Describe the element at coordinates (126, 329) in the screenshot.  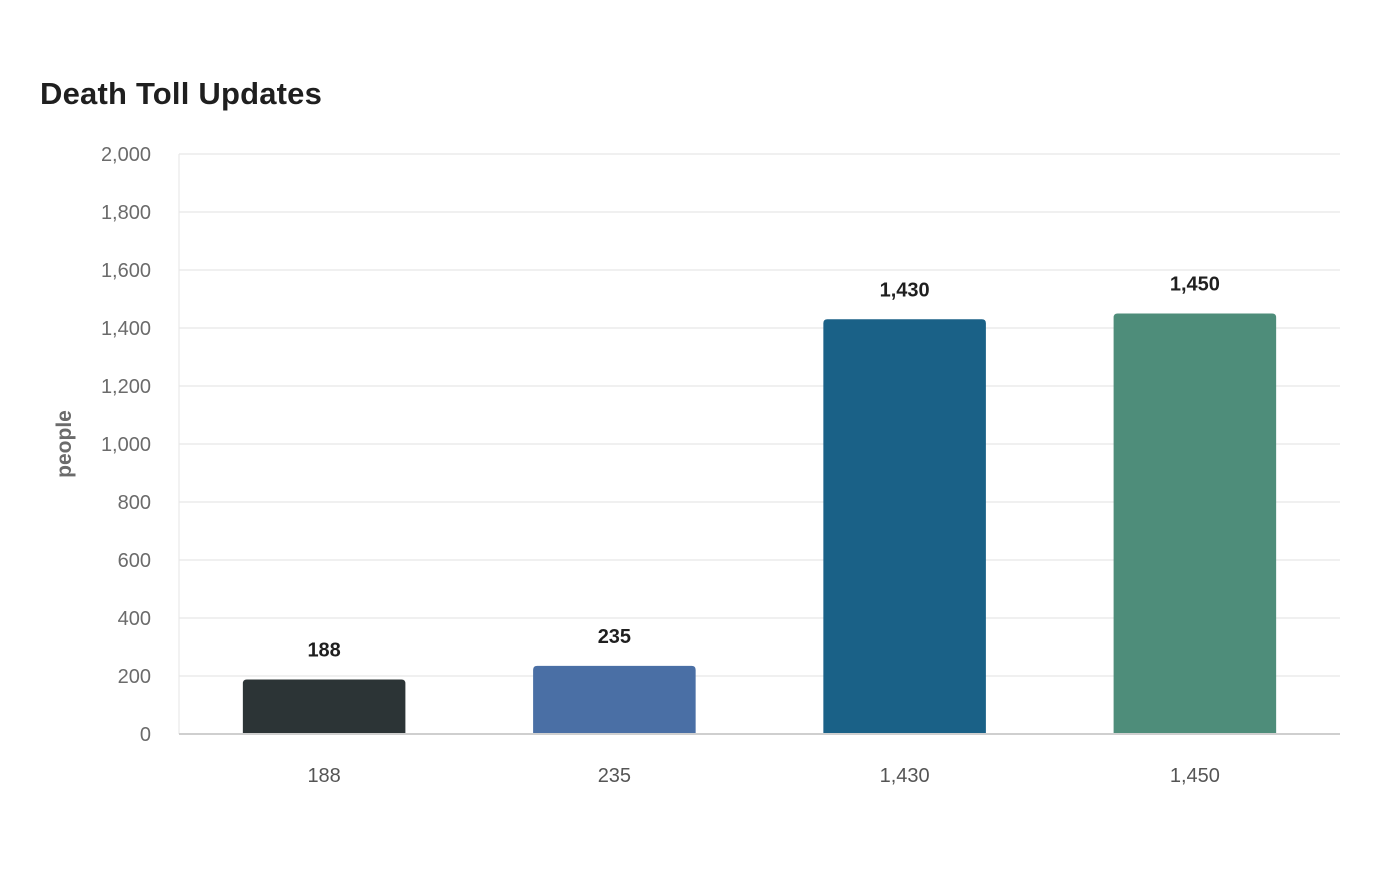
I see `y-tick-label: 1,400` at that location.